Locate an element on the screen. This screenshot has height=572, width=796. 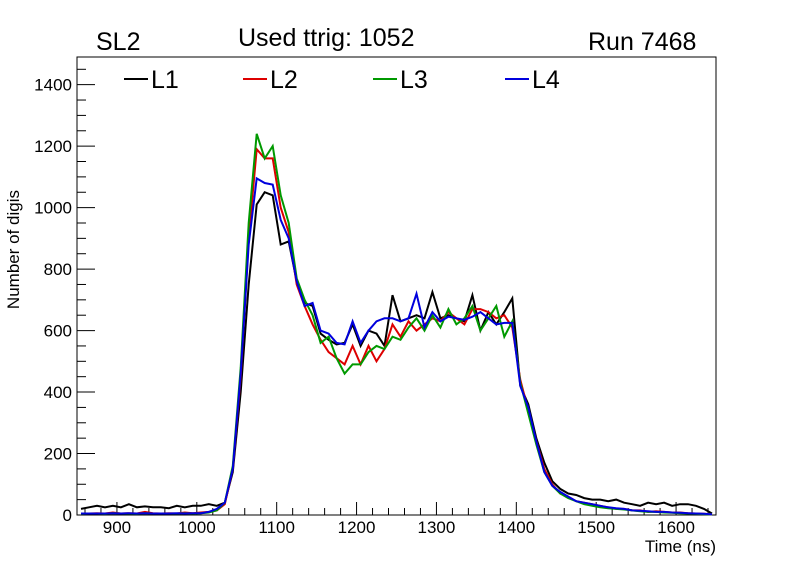
y-tick-label: 800 is located at coordinates (58, 269).